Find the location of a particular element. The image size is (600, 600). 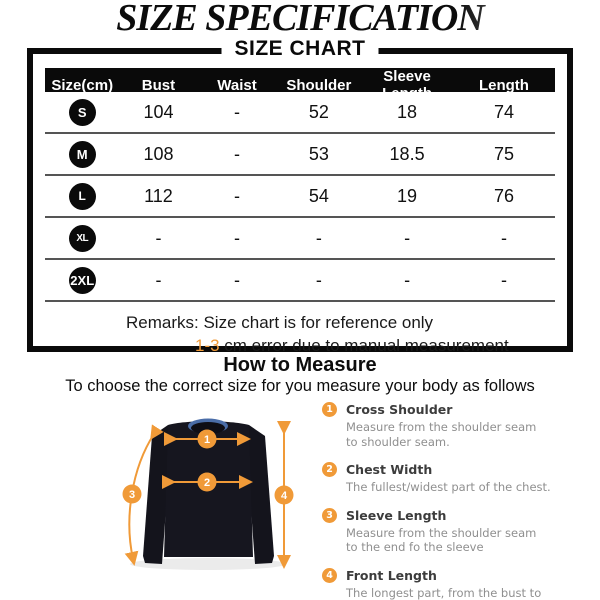

cell-shoulder: 54 is located at coordinates (318, 195).